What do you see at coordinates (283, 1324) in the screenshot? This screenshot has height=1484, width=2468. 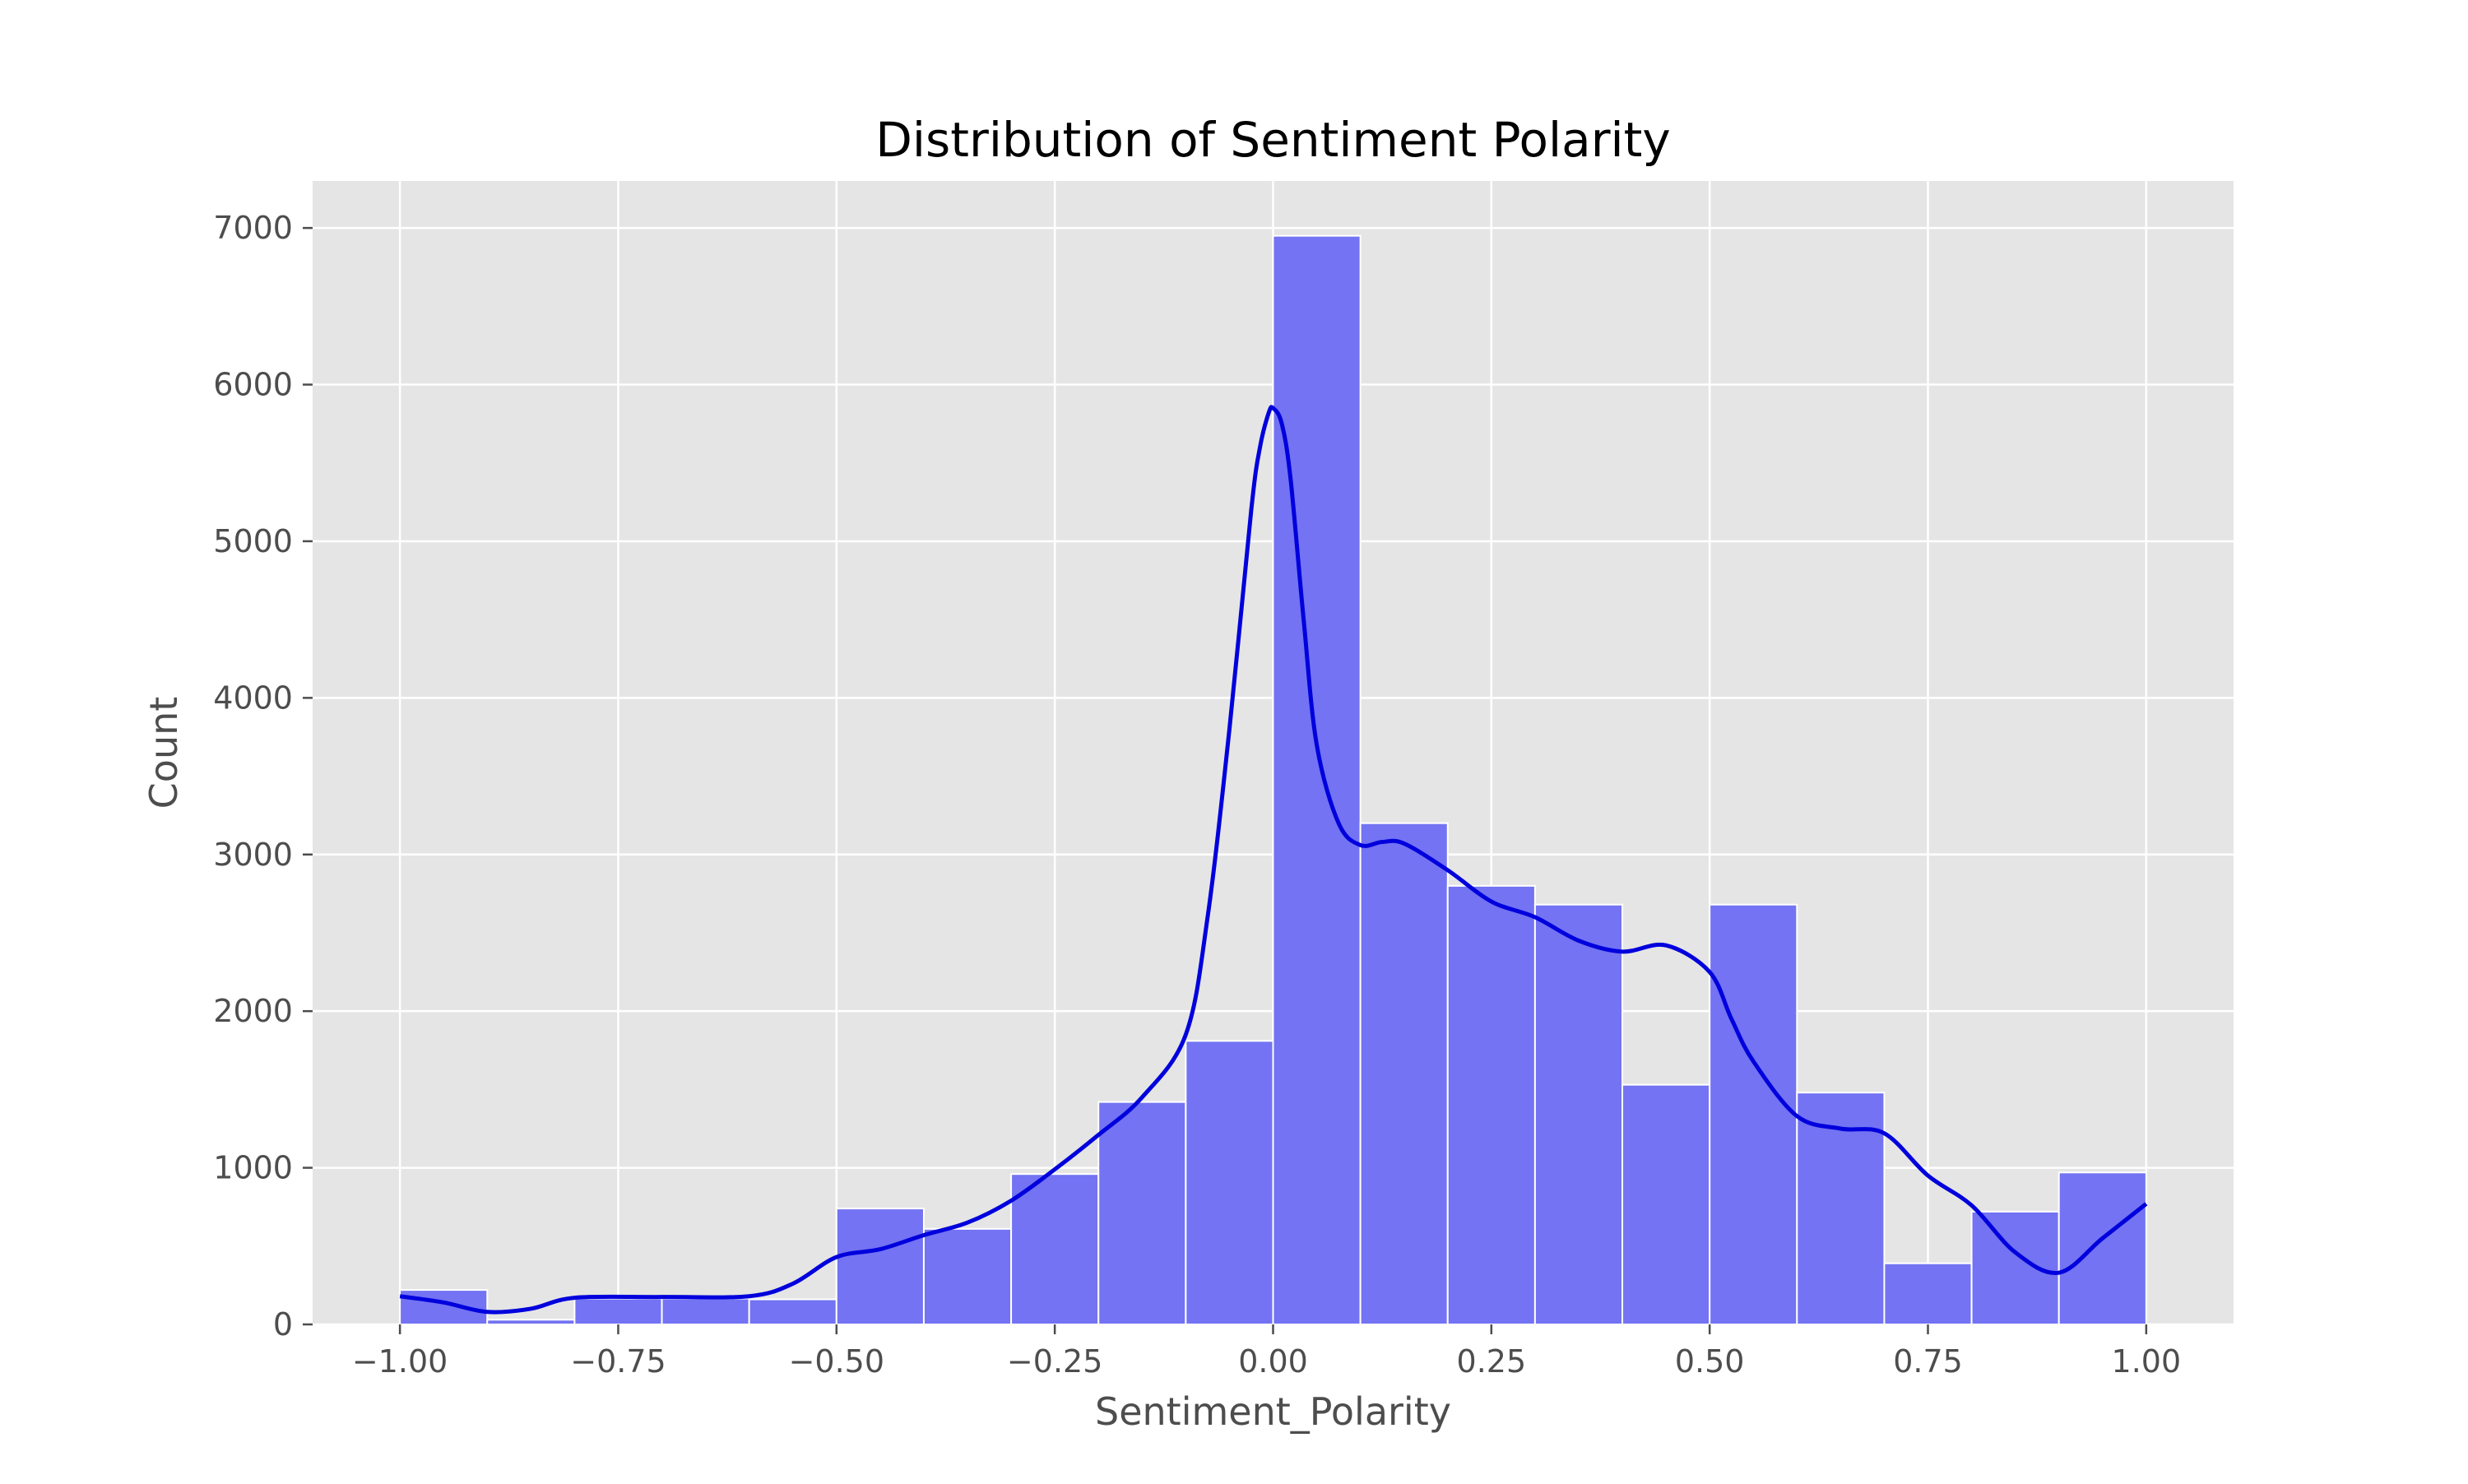 I see `y-tick-label: 0` at bounding box center [283, 1324].